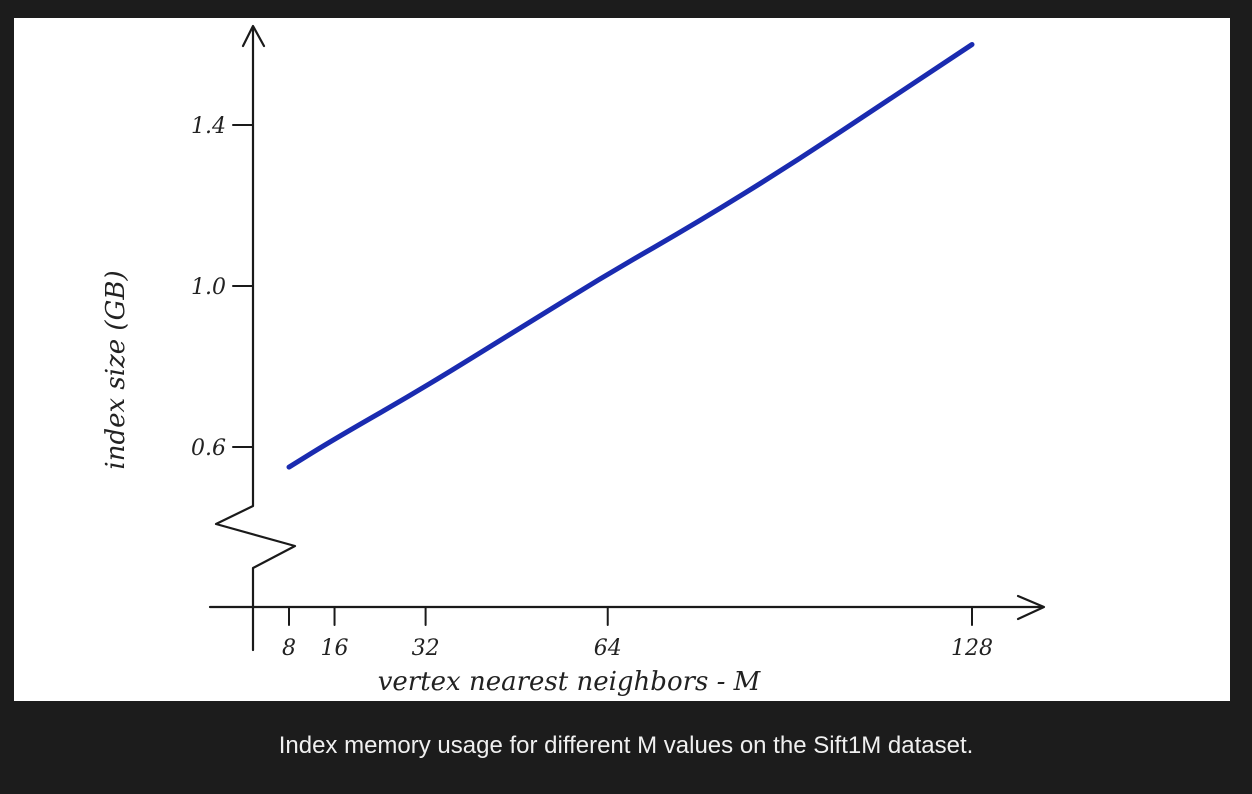 The height and width of the screenshot is (794, 1252). What do you see at coordinates (570, 682) in the screenshot?
I see `x-axis-label: vertex nearest neighbors - M` at bounding box center [570, 682].